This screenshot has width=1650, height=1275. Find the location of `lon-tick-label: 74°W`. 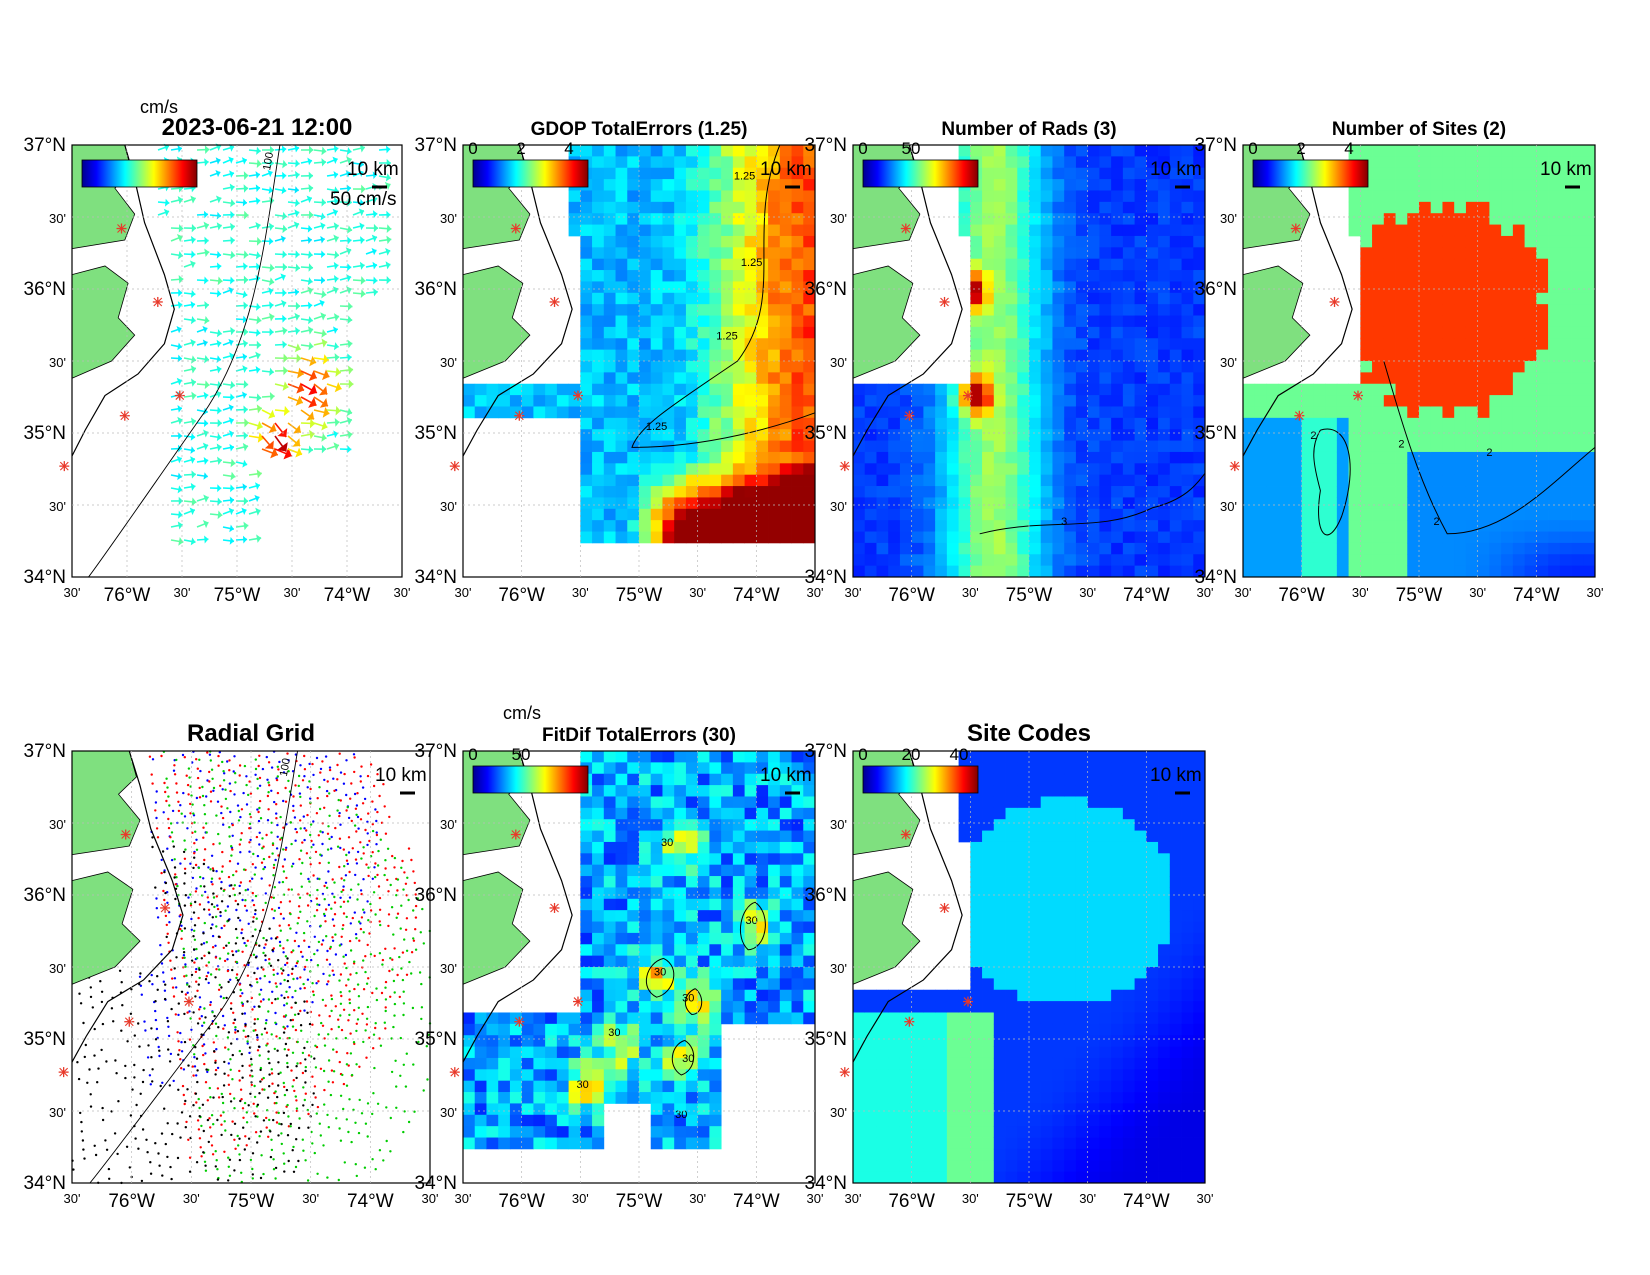

lon-tick-label: 74°W is located at coordinates (1536, 595).